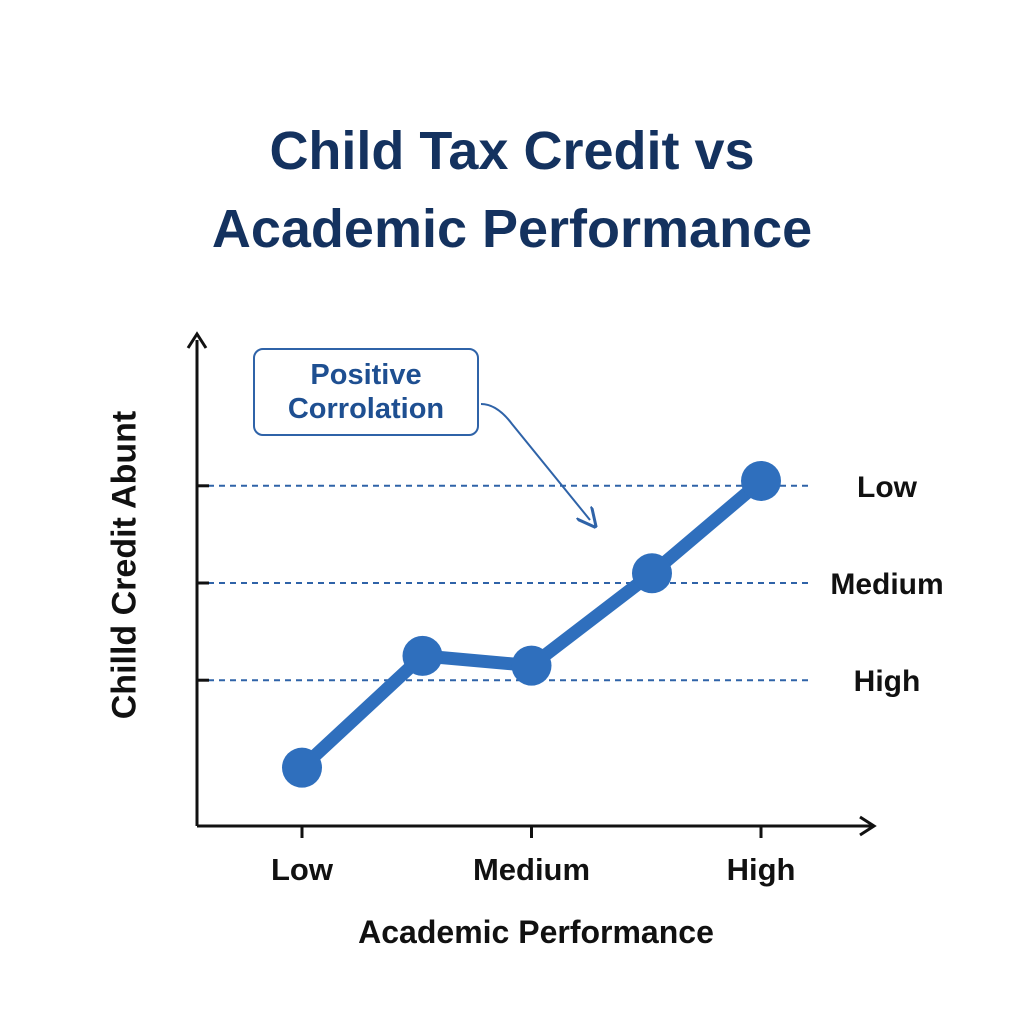  Describe the element at coordinates (531, 869) in the screenshot. I see `x-tick-label: Medium` at that location.